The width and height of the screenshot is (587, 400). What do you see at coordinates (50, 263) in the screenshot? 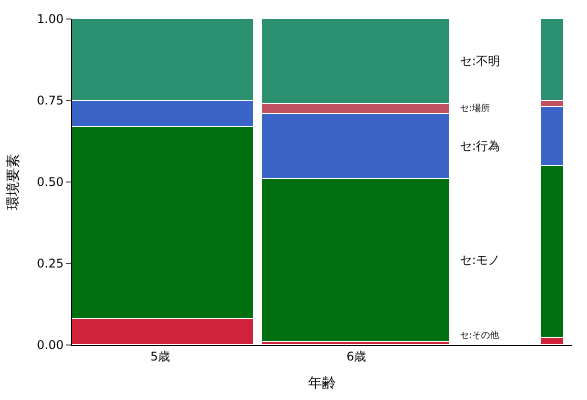
I see `y-tick-label: 0.25` at bounding box center [50, 263].